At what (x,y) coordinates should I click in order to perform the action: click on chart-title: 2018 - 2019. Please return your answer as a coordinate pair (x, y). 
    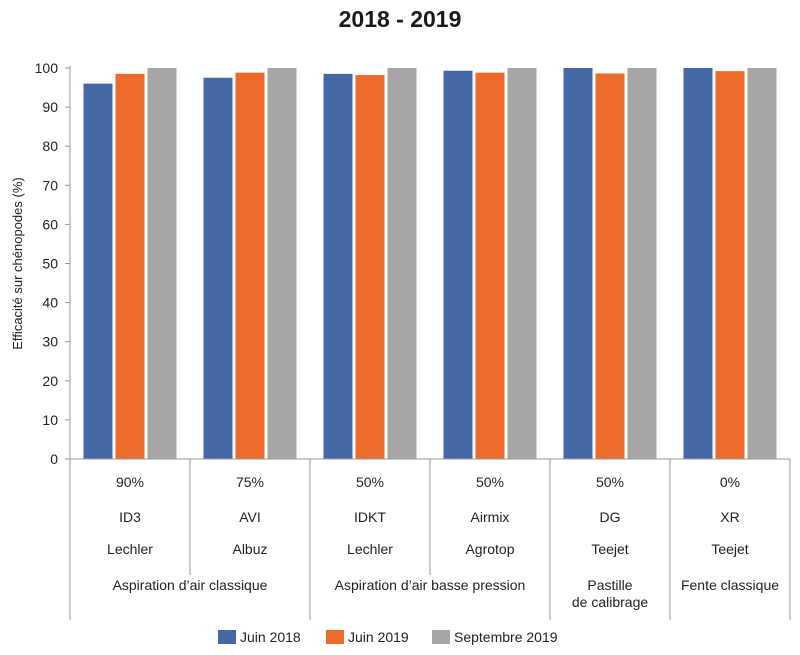
    Looking at the image, I should click on (400, 19).